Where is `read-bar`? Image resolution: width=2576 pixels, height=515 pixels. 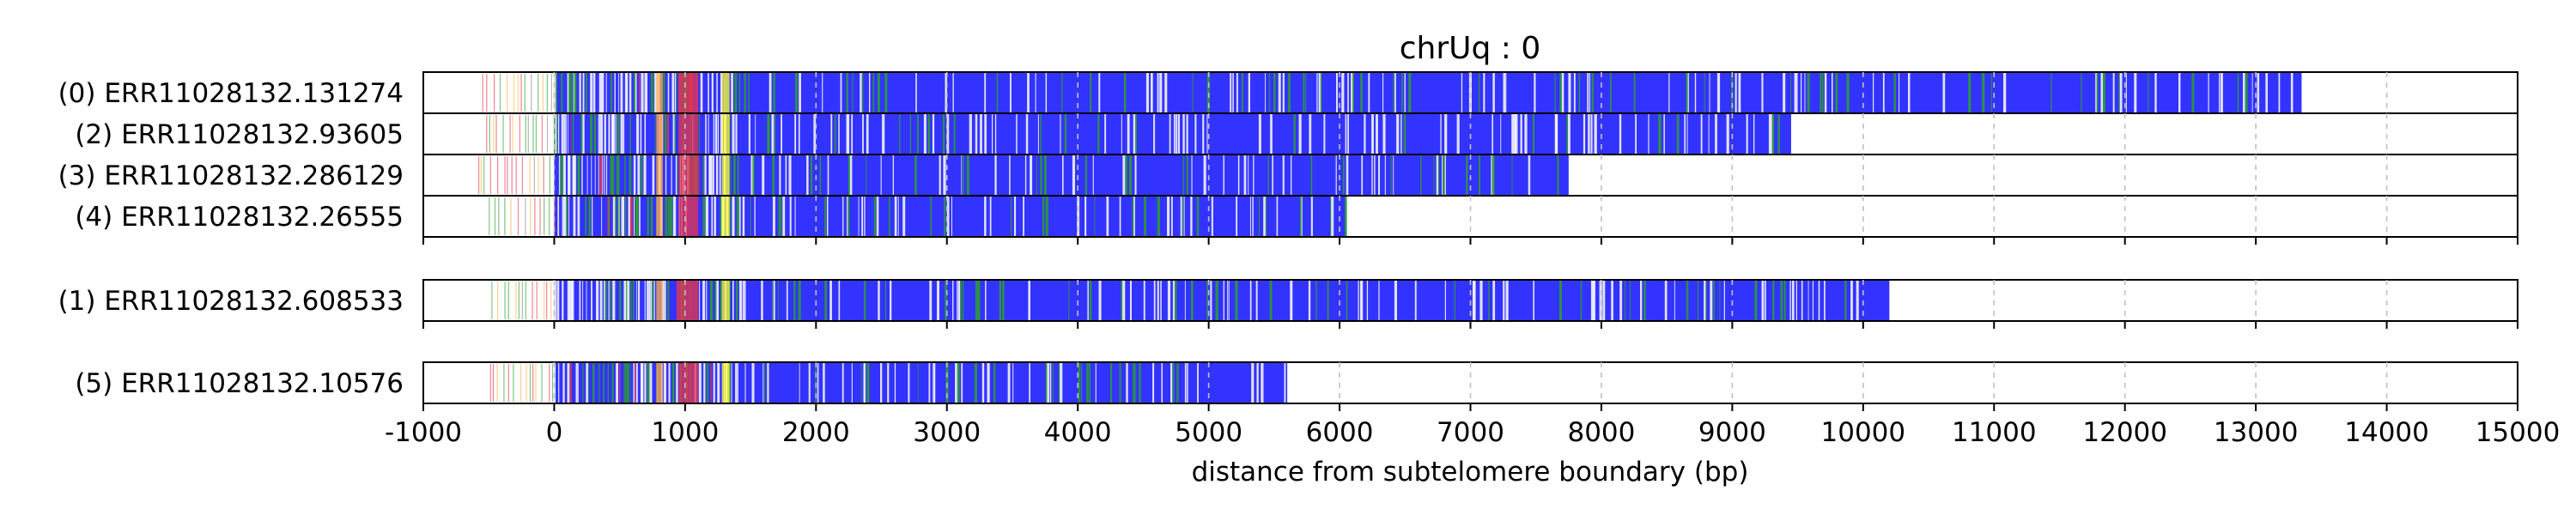 read-bar is located at coordinates (1222, 300).